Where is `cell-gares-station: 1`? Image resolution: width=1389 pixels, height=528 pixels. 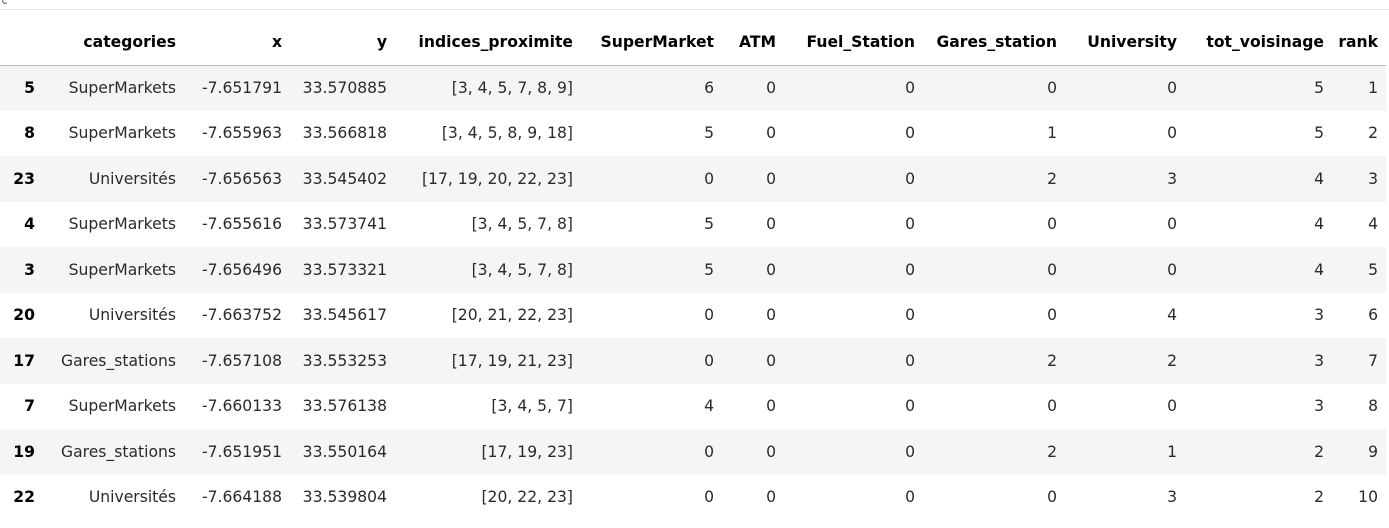 cell-gares-station: 1 is located at coordinates (1052, 133).